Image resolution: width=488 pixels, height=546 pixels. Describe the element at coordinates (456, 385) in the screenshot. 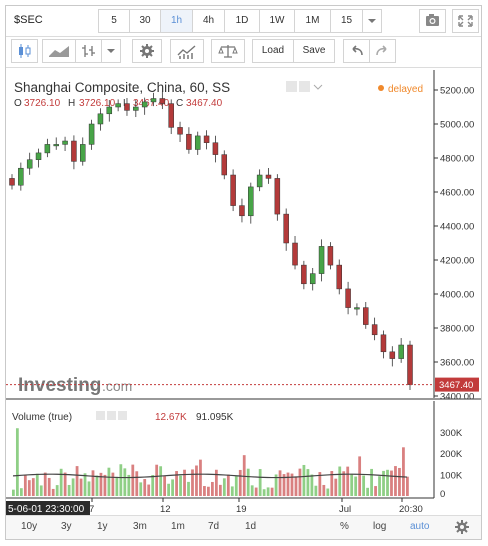

I see `last-price-label: 3467.40` at that location.